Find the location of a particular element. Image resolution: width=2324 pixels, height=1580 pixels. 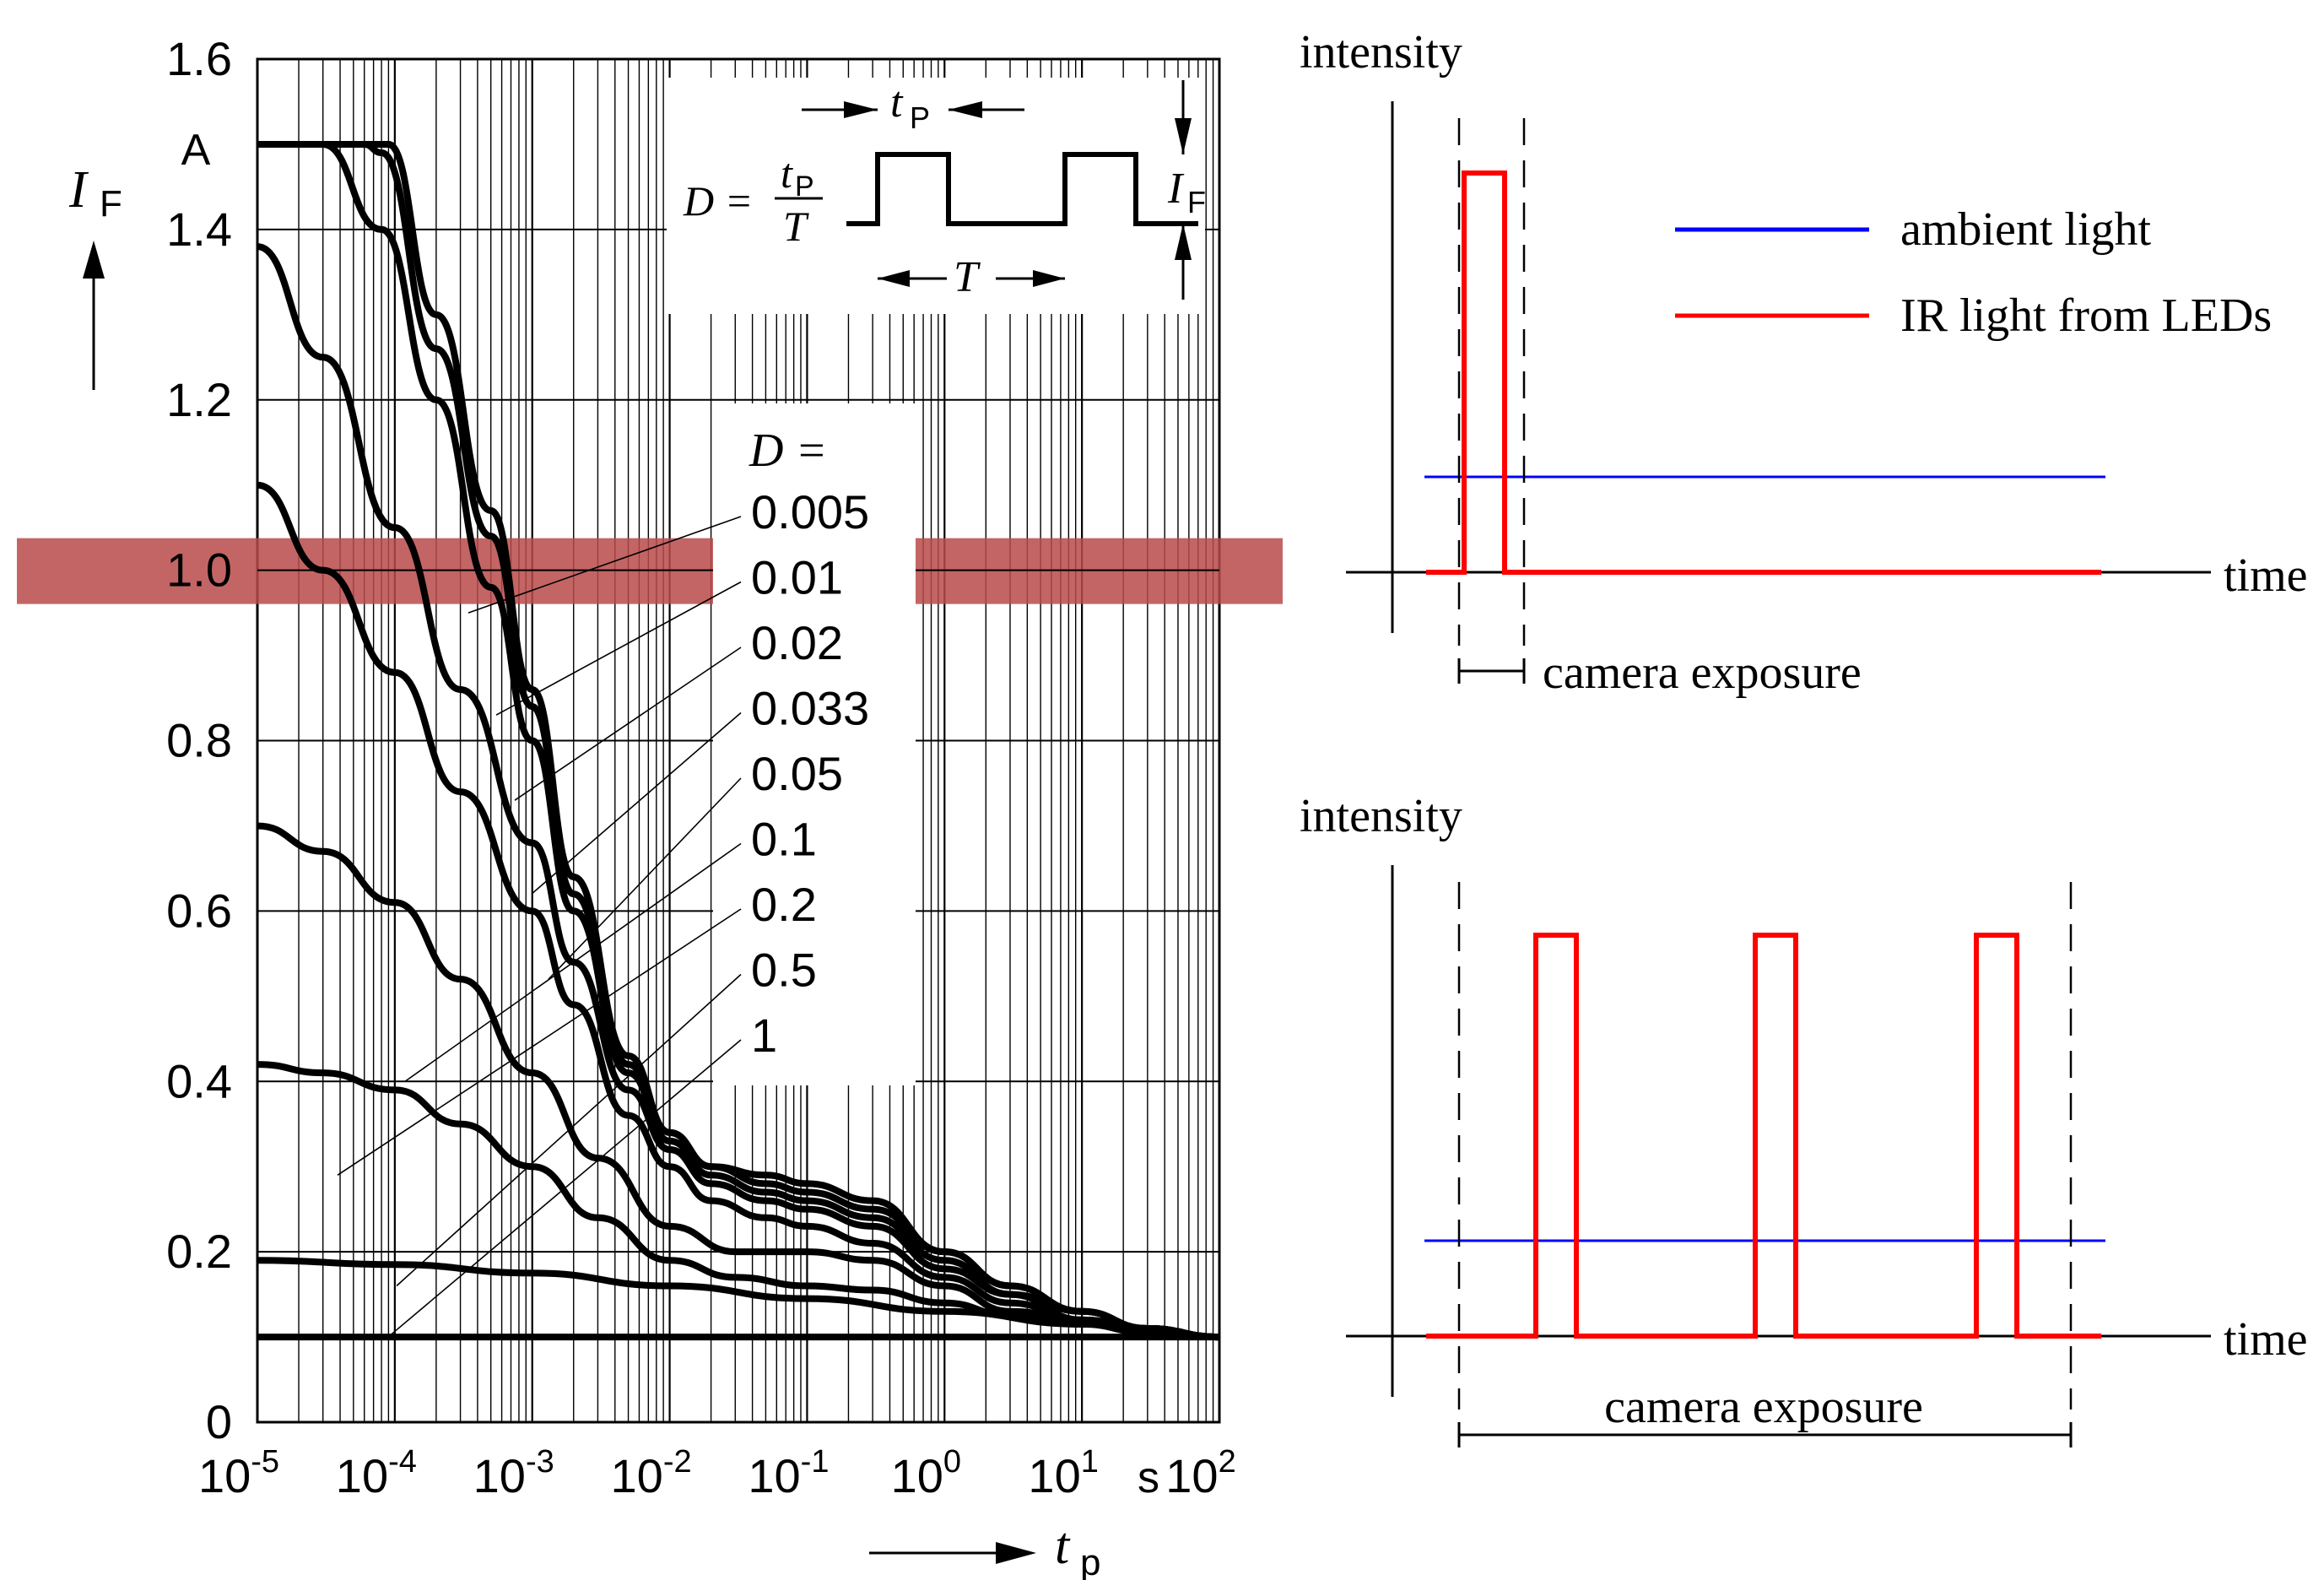

y-axis-arrow-head is located at coordinates (94, 260).